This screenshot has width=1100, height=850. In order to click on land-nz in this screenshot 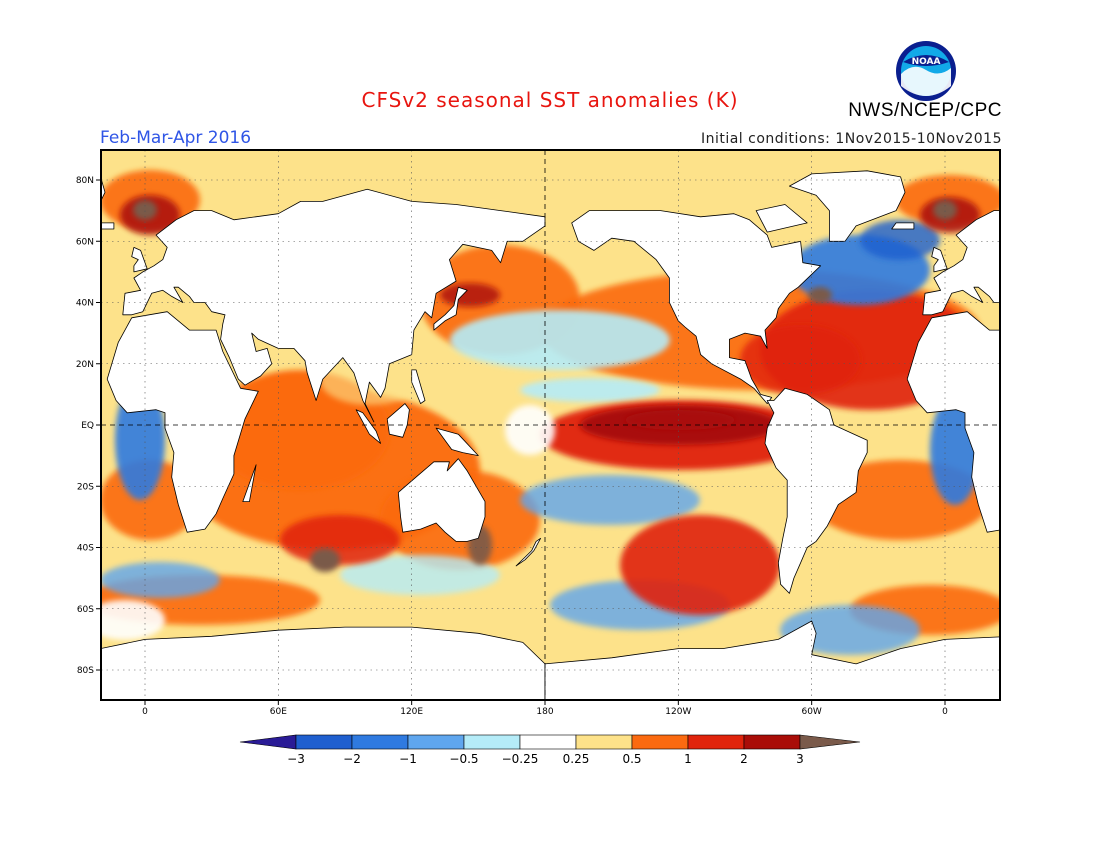, I will do `click(528, 552)`.